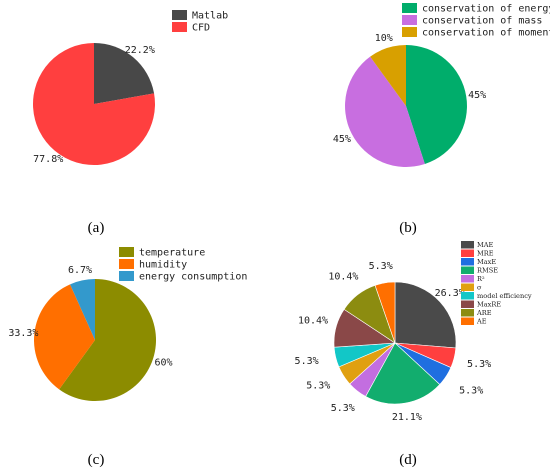 Image resolution: width=550 pixels, height=471 pixels. I want to click on panel-c-legend-label-temperature: temperature, so click(172, 253).